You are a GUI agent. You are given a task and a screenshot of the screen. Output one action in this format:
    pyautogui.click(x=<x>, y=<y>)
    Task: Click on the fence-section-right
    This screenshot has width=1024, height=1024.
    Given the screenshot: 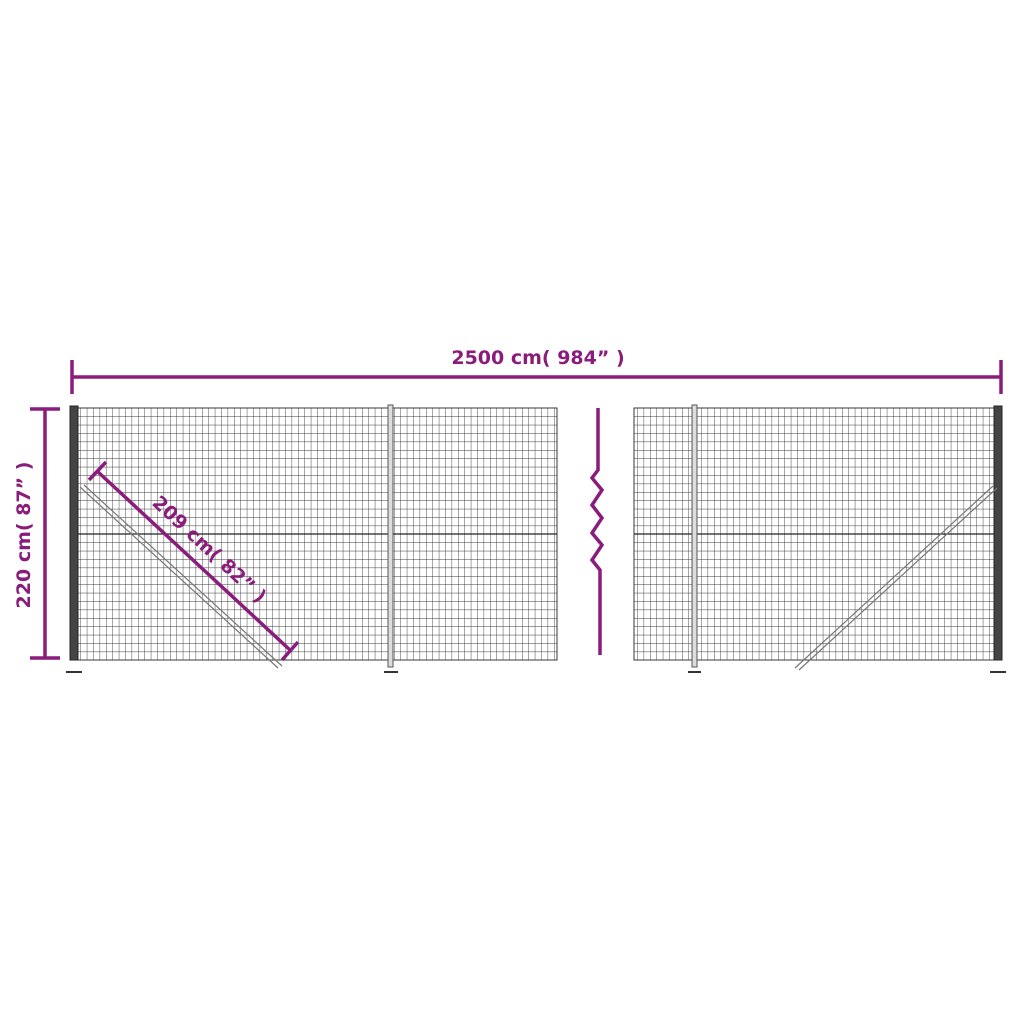 What is the action you would take?
    pyautogui.click(x=819, y=538)
    